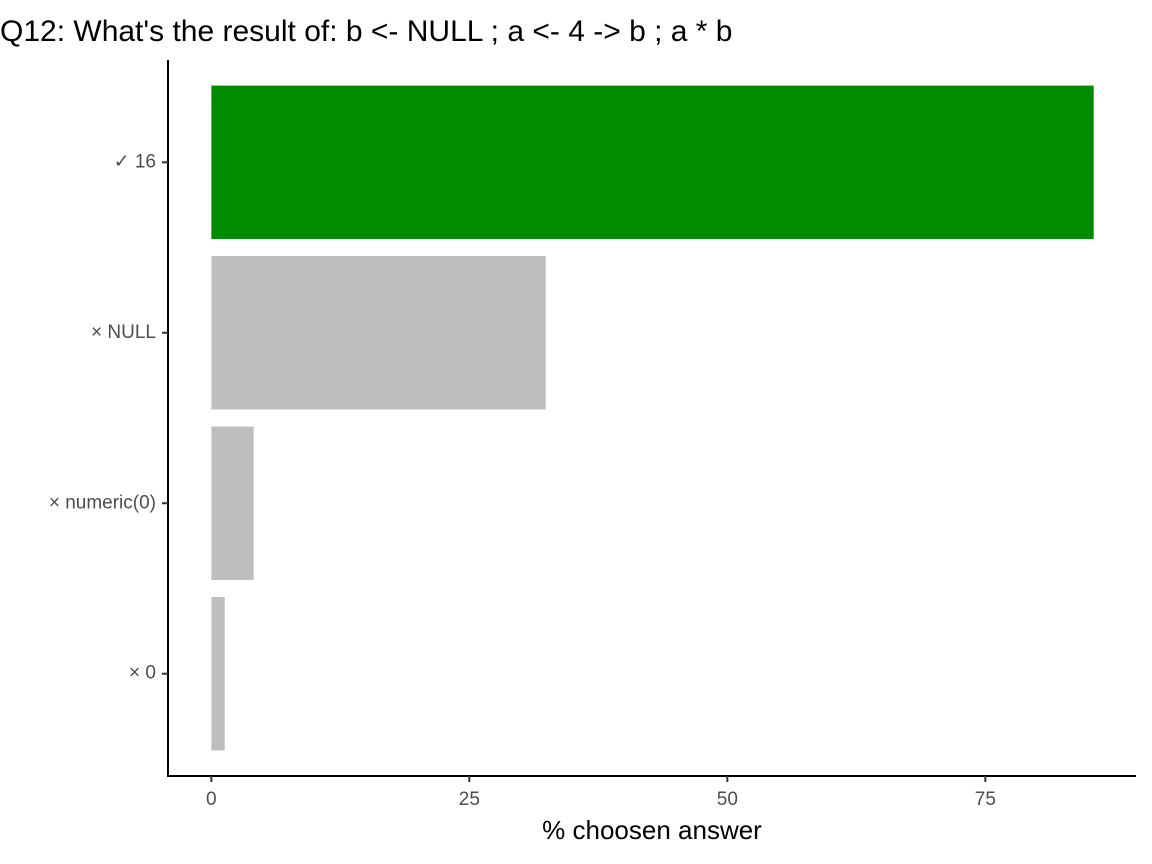 The image size is (1152, 864). I want to click on y-tick-label: × 0, so click(142, 673).